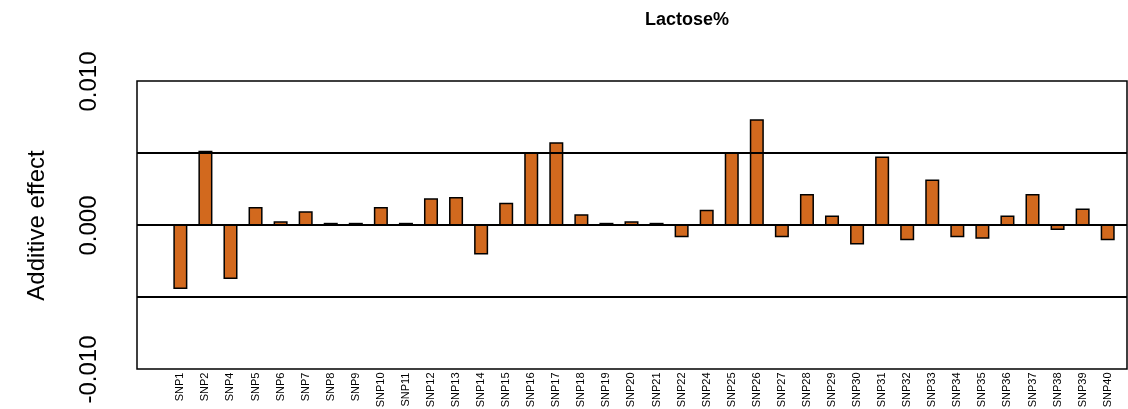  What do you see at coordinates (687, 19) in the screenshot?
I see `chart-title: Lactose%` at bounding box center [687, 19].